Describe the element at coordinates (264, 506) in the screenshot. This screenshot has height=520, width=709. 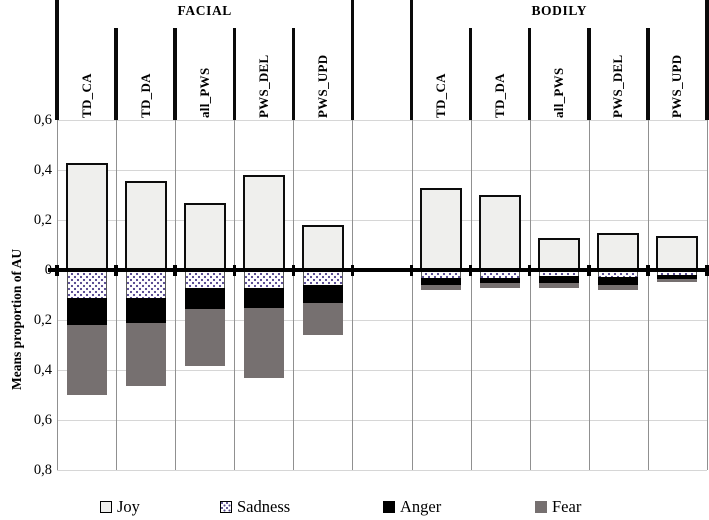
I see `legend-label: Sadness` at that location.